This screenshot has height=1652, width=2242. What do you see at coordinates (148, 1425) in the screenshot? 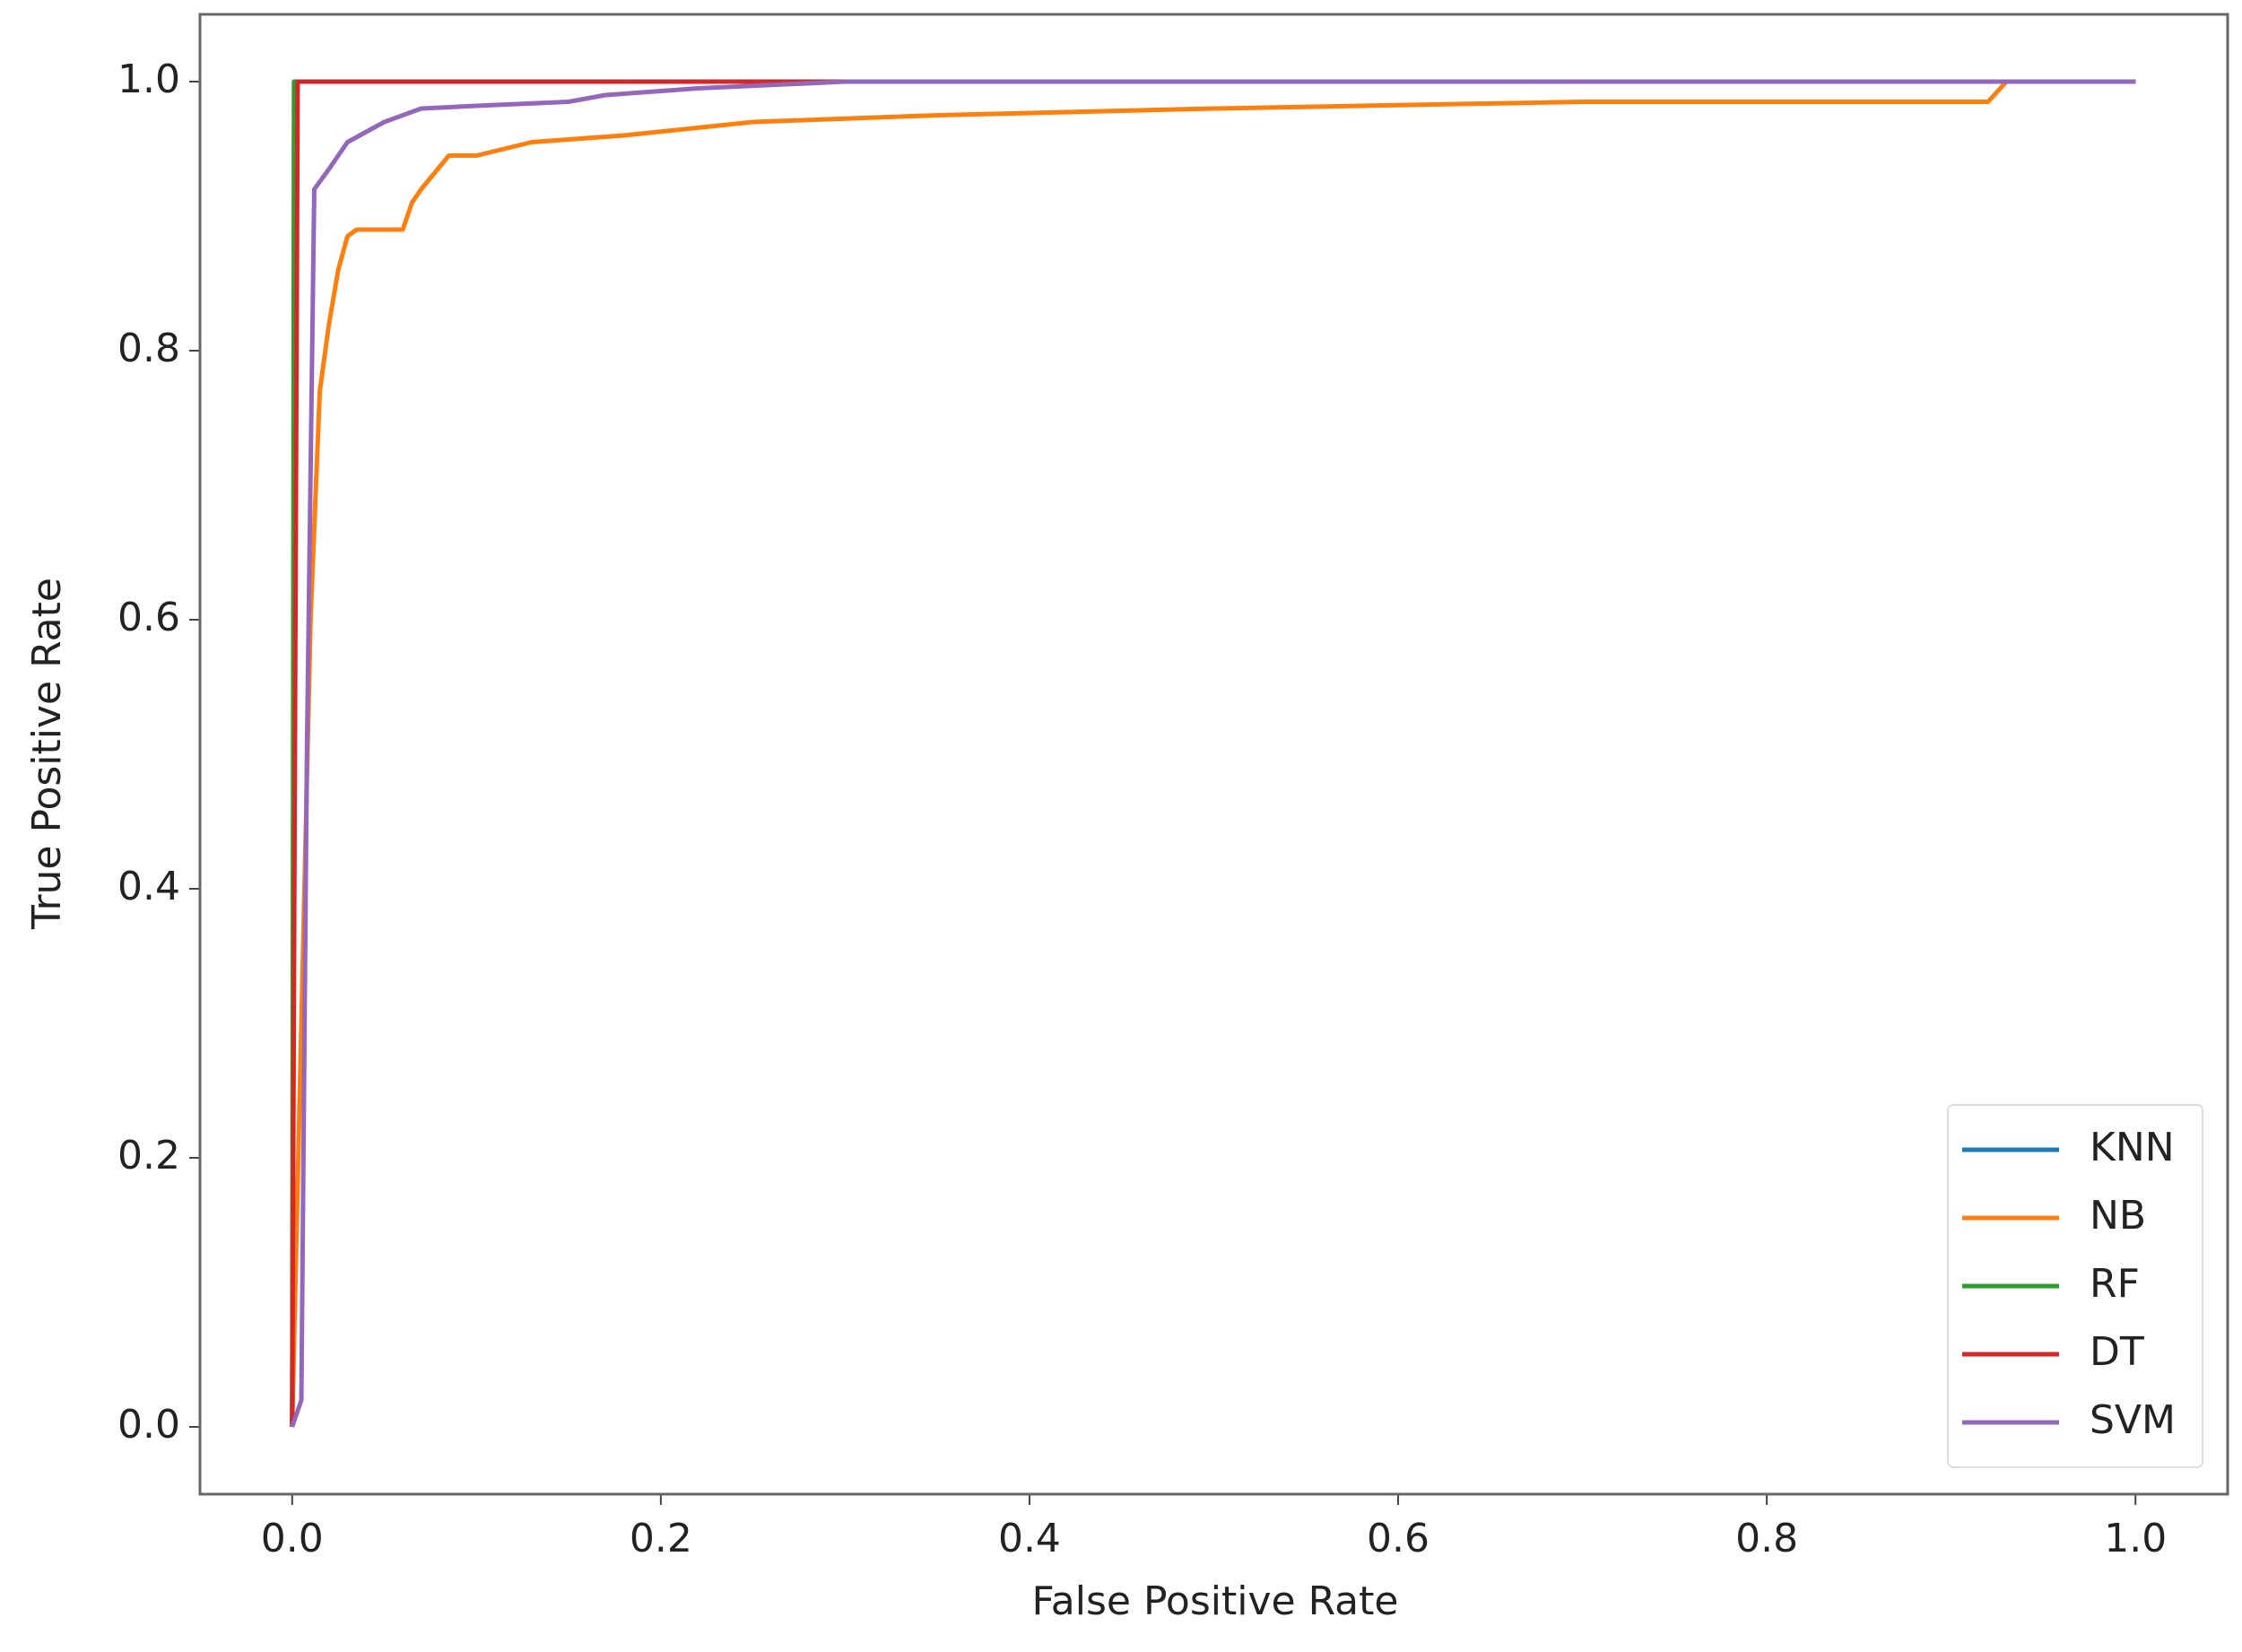
I see `y-tick-label: 0.0` at bounding box center [148, 1425].